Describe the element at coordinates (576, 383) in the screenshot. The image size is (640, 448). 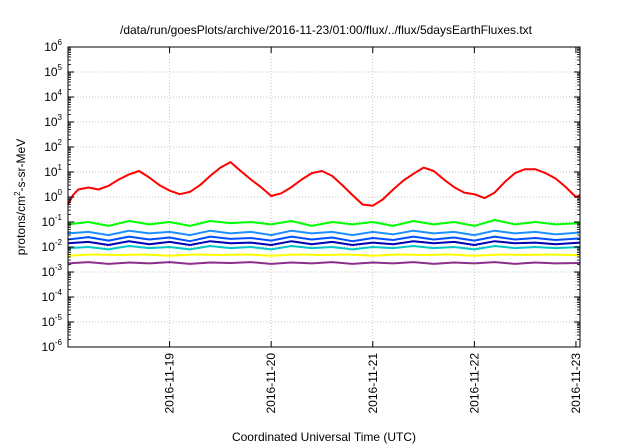
I see `x-tick-label: 2016-11-23` at that location.